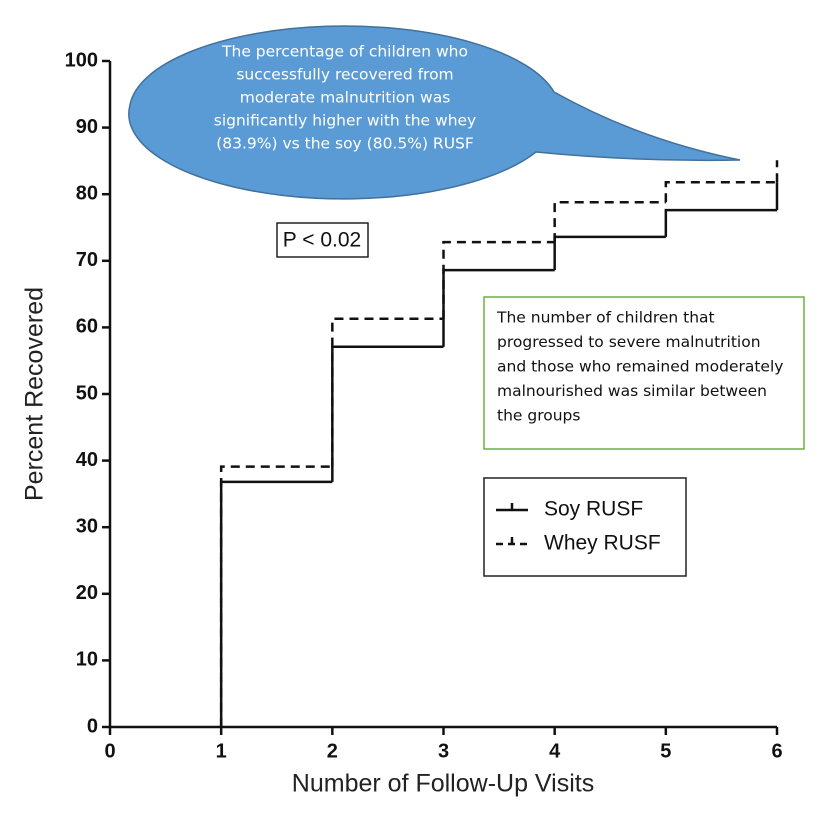 The height and width of the screenshot is (819, 827). What do you see at coordinates (344, 52) in the screenshot?
I see `bubble-text: The percentage of children who` at bounding box center [344, 52].